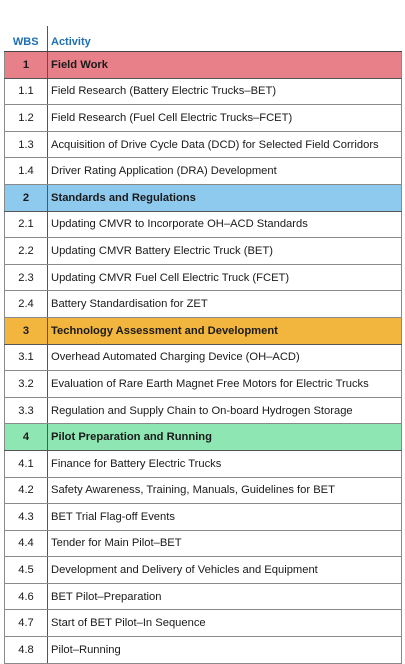 The height and width of the screenshot is (664, 405). What do you see at coordinates (224, 39) in the screenshot?
I see `activity-column-header: Activity` at bounding box center [224, 39].